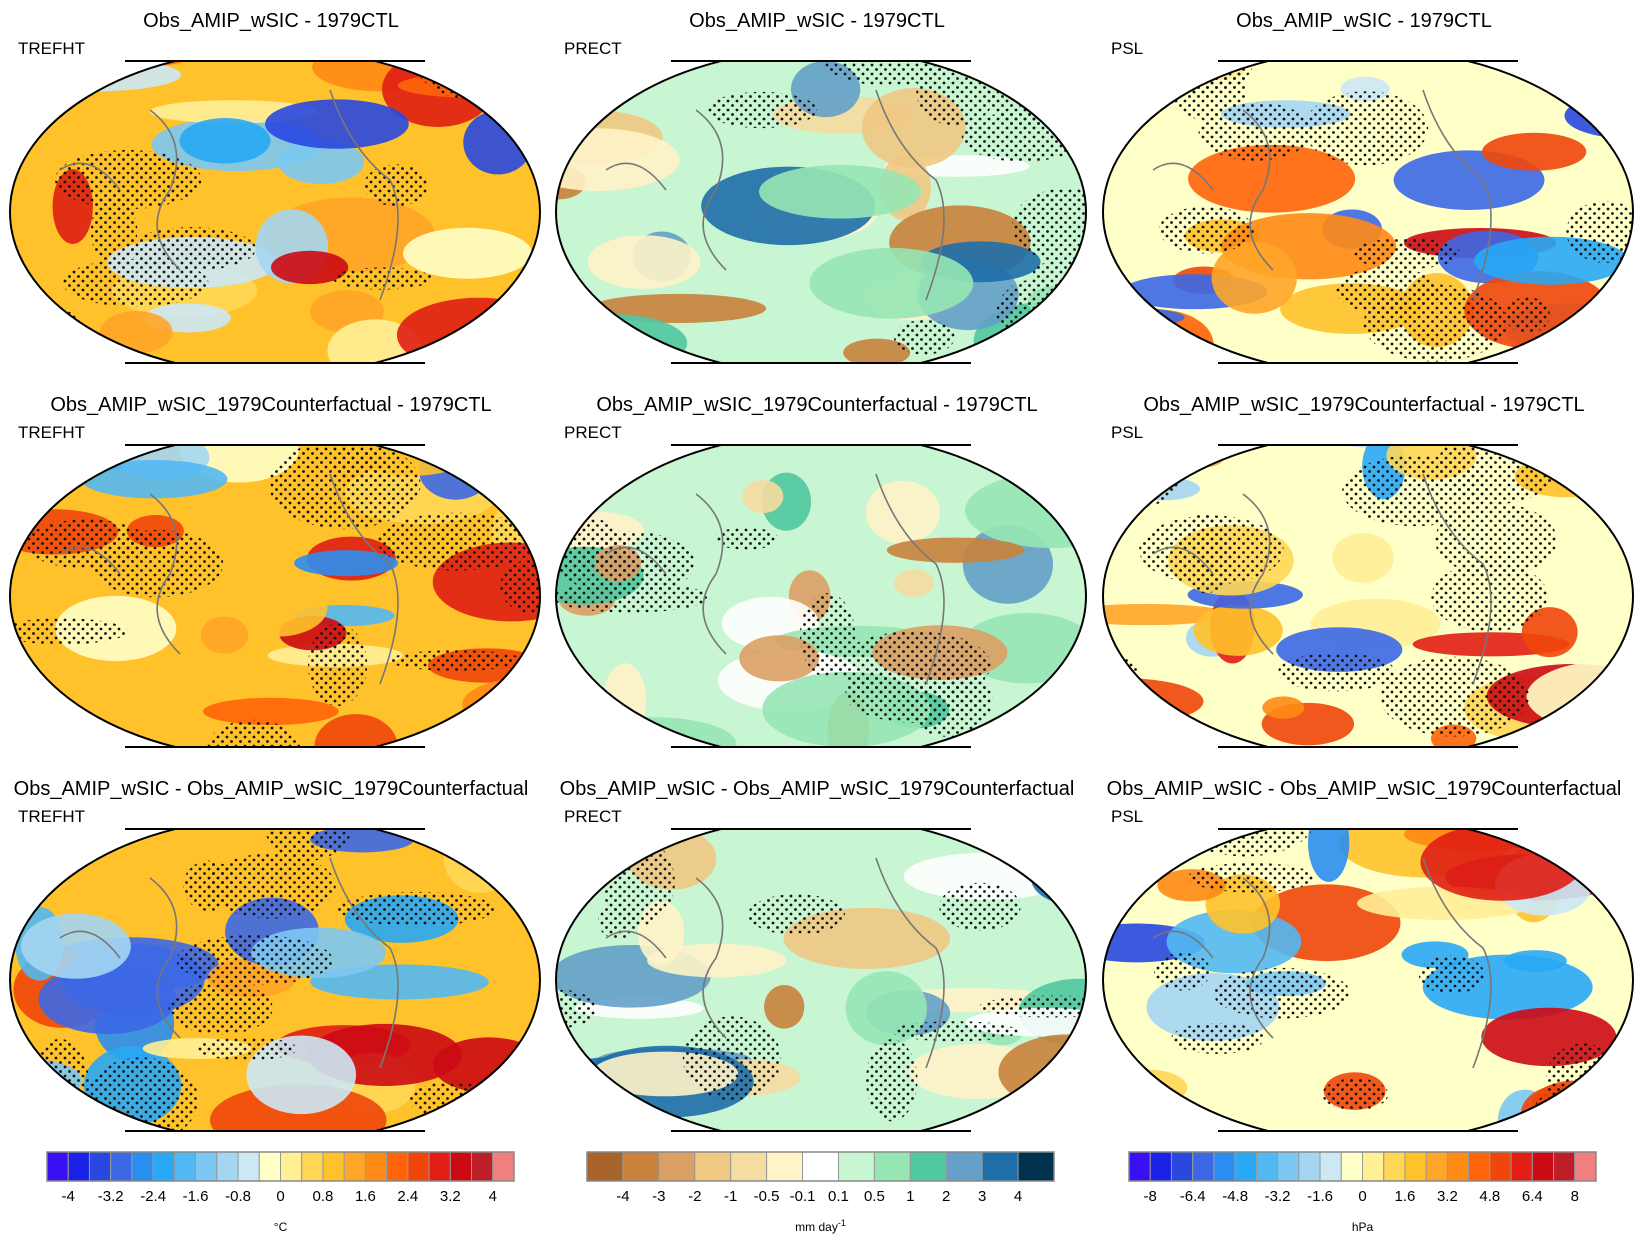  What do you see at coordinates (1368, 980) in the screenshot?
I see `map-field` at bounding box center [1368, 980].